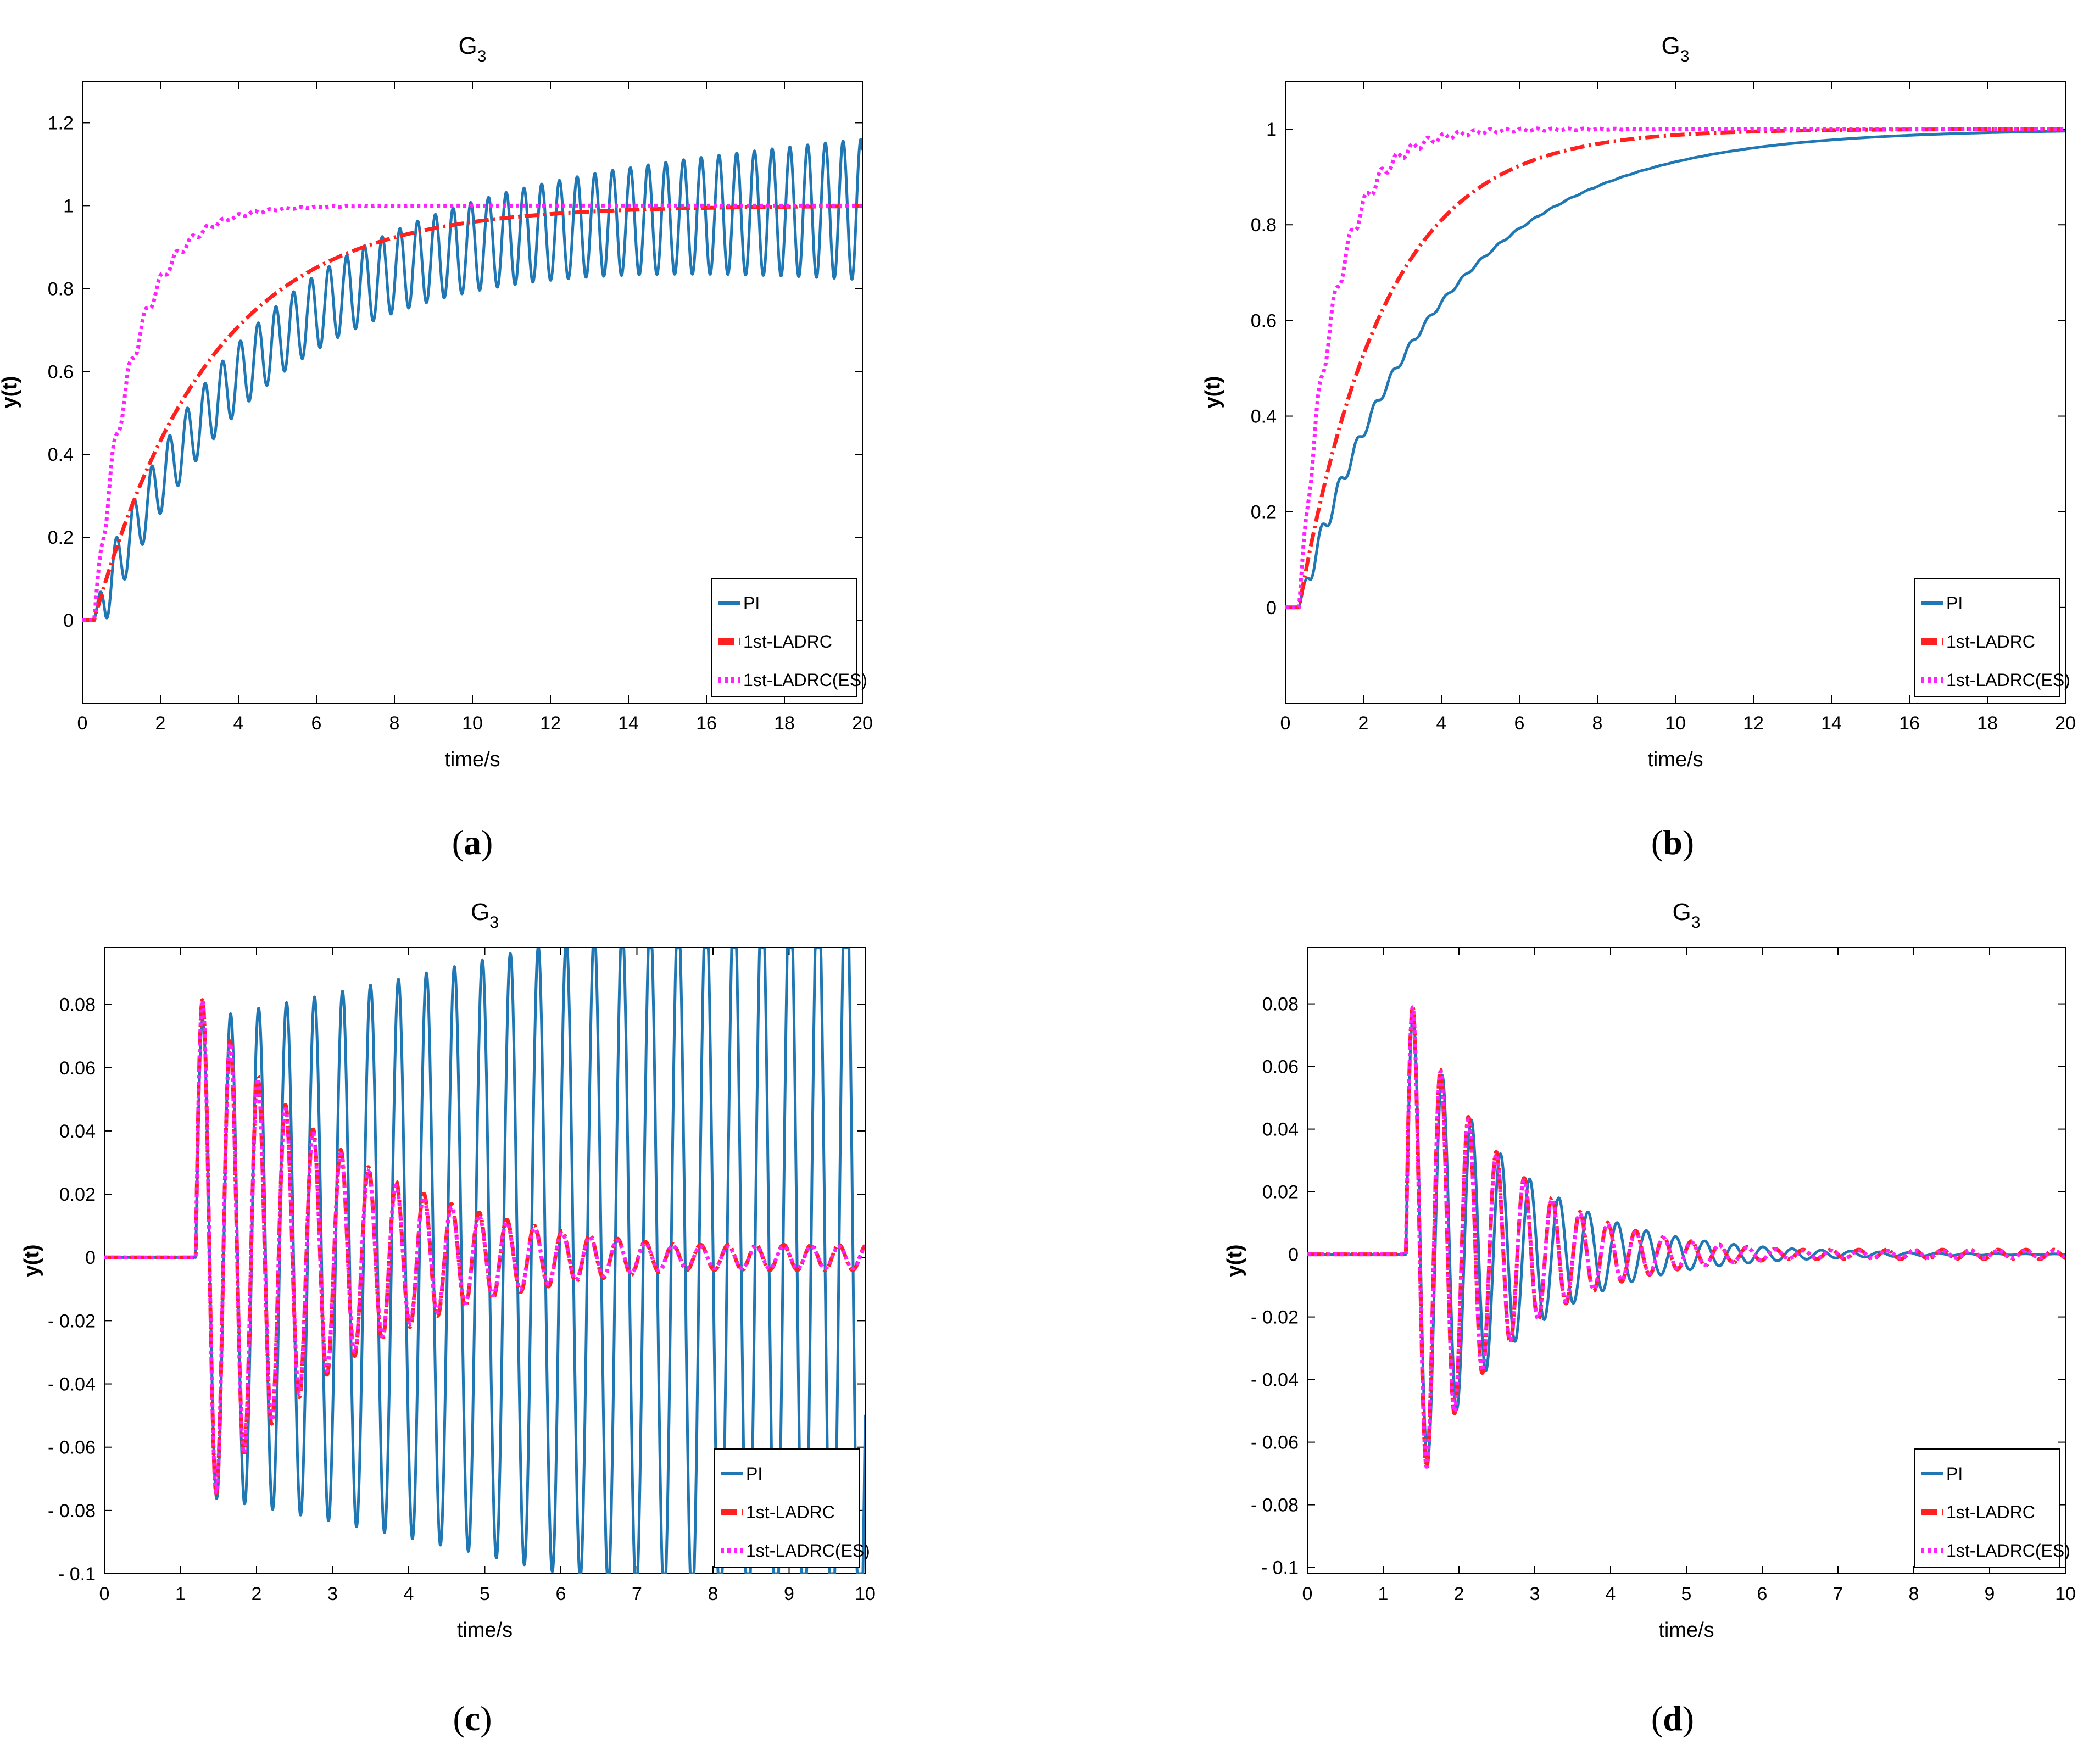 This screenshot has width=2100, height=1750. I want to click on panel-caption: (a), so click(473, 842).